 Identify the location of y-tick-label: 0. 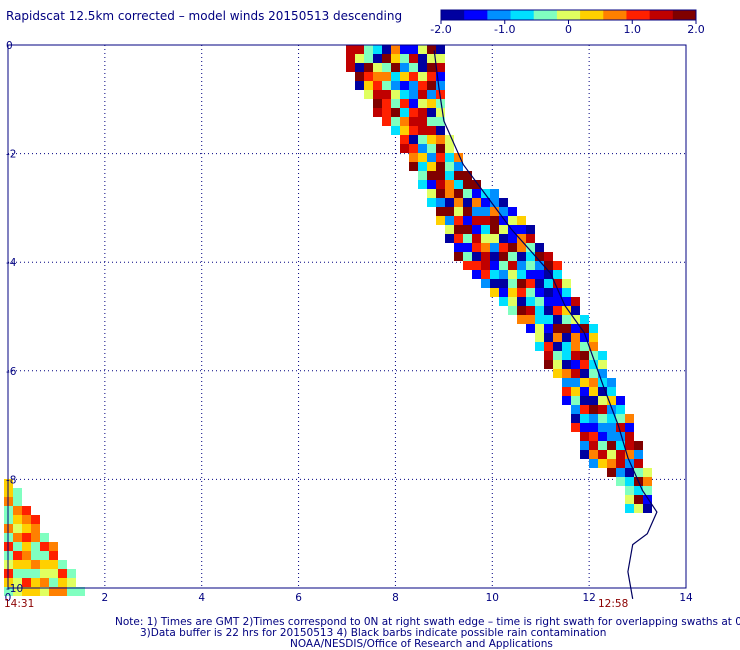
(9, 46).